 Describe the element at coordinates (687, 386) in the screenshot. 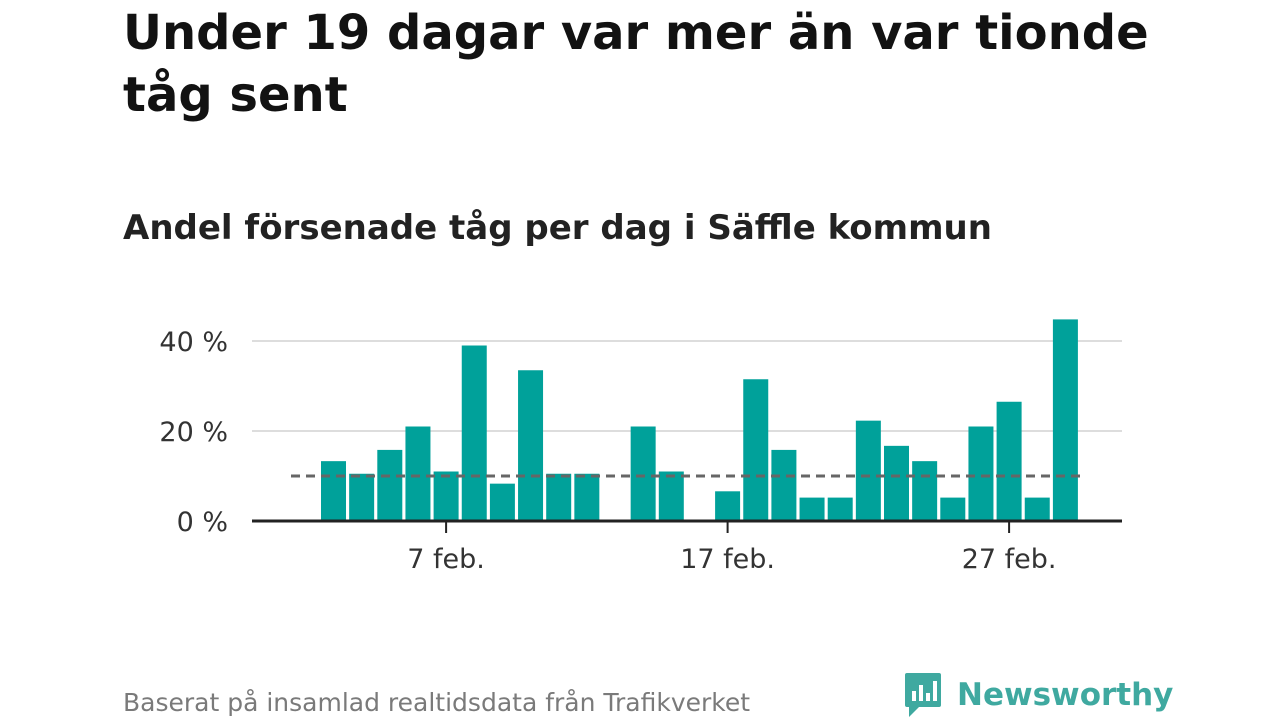

I see `gridlines` at that location.